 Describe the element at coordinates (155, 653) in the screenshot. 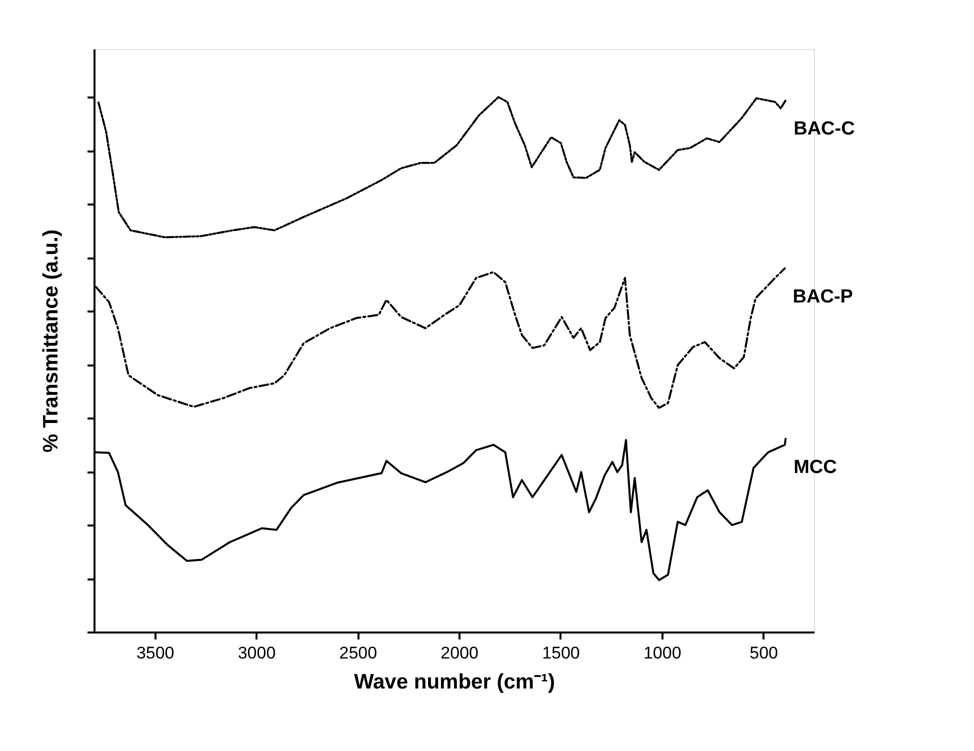

I see `x-tick-label: 3500` at that location.